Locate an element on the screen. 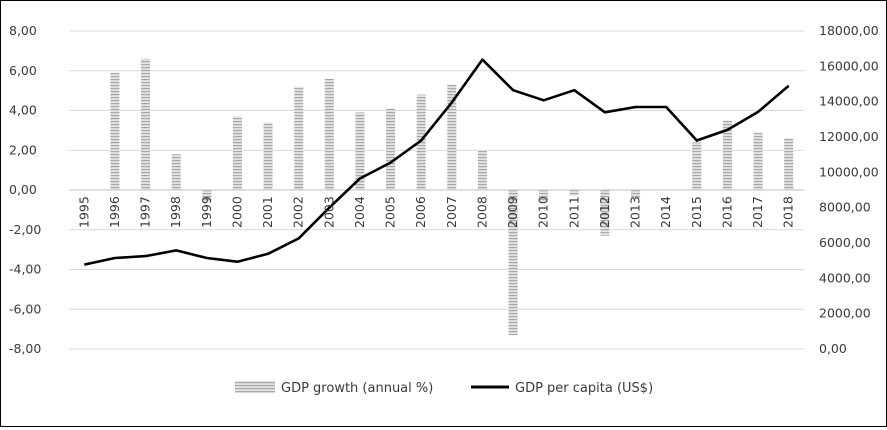  legend-bar-swatch is located at coordinates (255, 387).